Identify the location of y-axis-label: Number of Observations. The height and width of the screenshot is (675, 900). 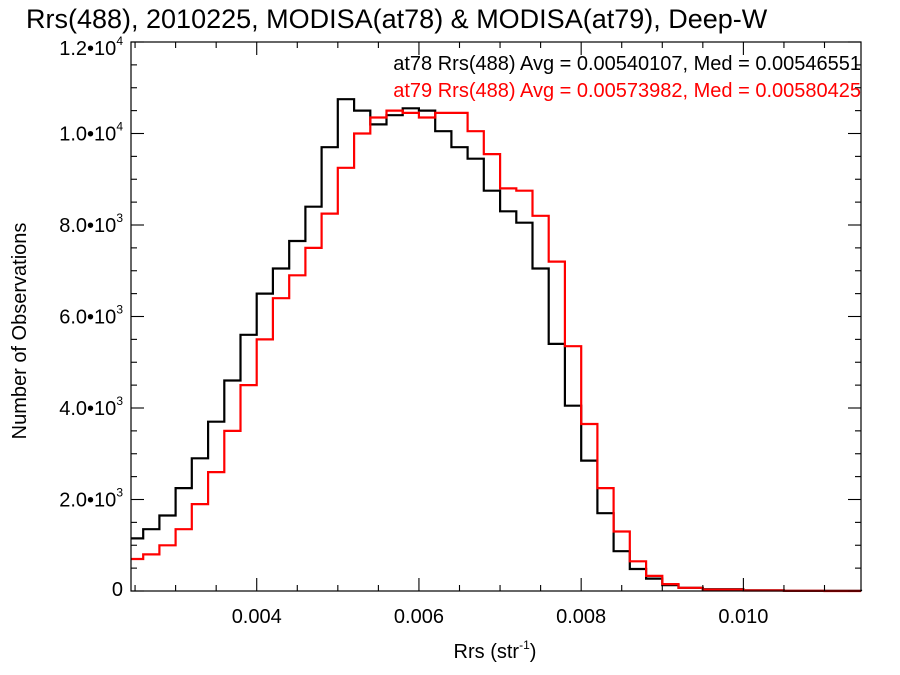
(20, 331).